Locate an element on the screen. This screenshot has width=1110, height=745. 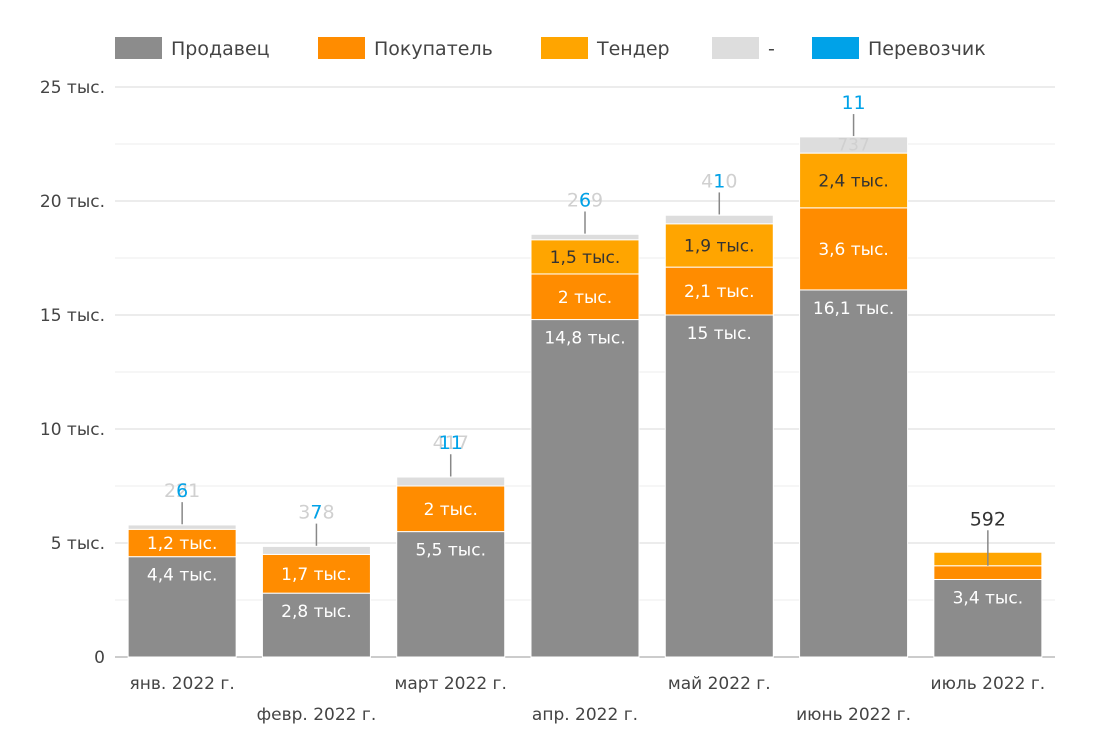
data-label: 378 is located at coordinates (316, 513).